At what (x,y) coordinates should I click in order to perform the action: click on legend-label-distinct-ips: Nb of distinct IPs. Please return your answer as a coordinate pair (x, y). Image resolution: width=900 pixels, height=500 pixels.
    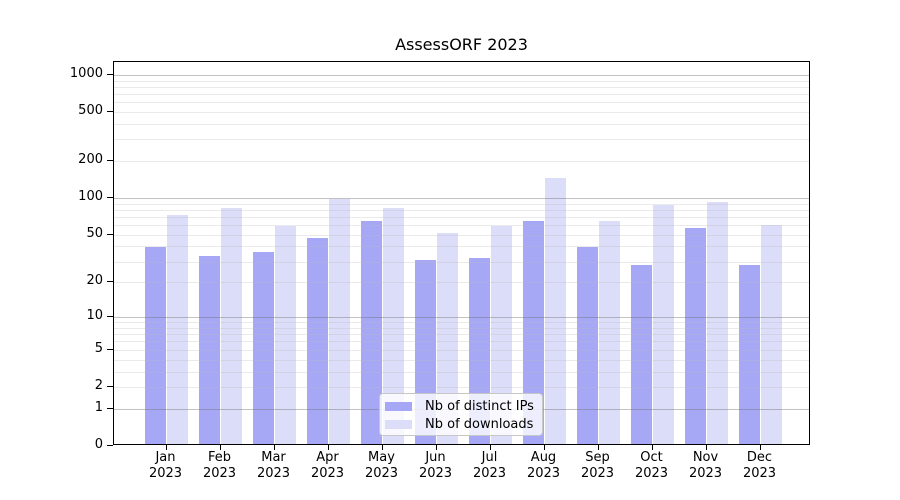
    Looking at the image, I should click on (479, 406).